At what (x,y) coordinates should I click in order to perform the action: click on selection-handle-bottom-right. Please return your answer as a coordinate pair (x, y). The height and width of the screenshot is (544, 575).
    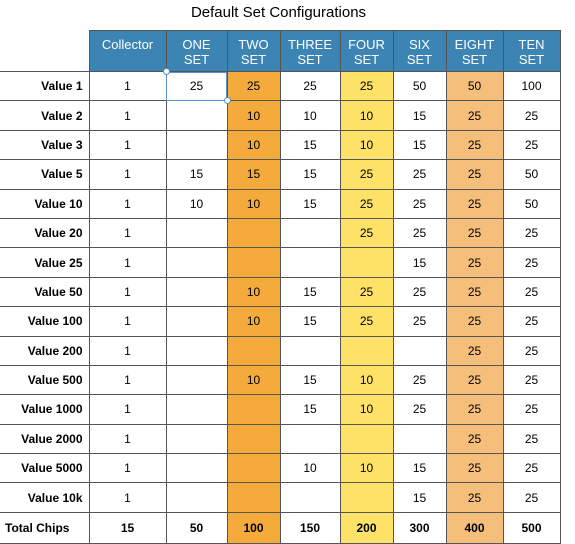
    Looking at the image, I should click on (227, 101).